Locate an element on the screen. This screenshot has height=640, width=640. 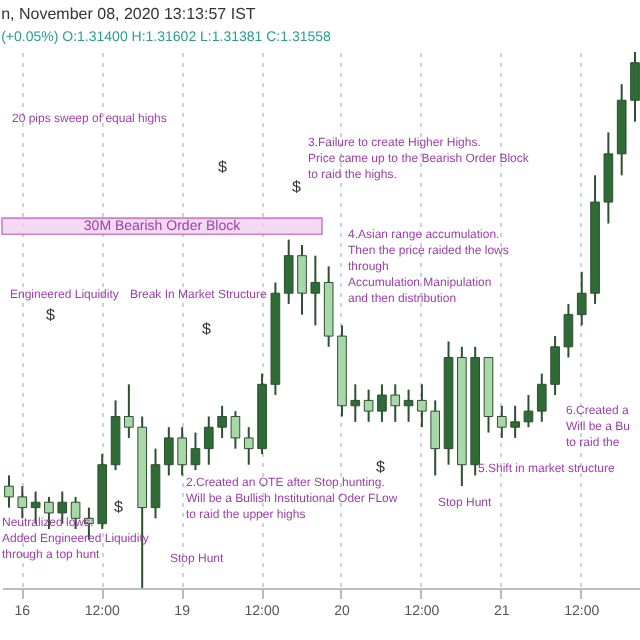
chart-title: n, November 08, 2020 13:13:57 IST is located at coordinates (128, 14).